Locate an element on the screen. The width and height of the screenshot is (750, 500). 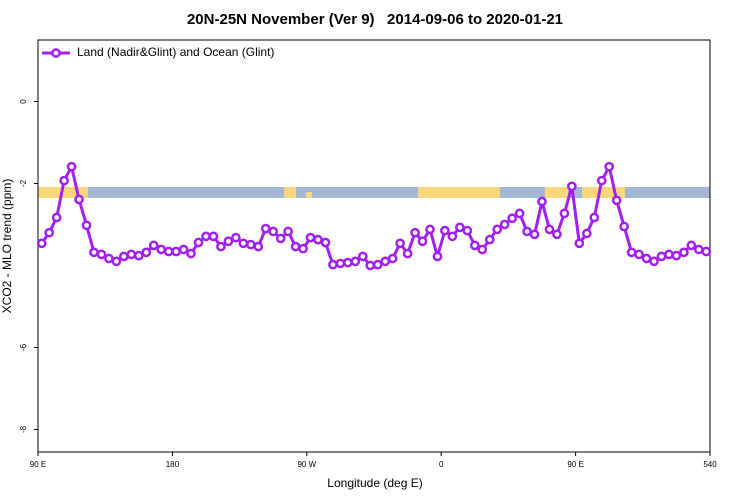
y-tick-label: -8 is located at coordinates (23, 429).